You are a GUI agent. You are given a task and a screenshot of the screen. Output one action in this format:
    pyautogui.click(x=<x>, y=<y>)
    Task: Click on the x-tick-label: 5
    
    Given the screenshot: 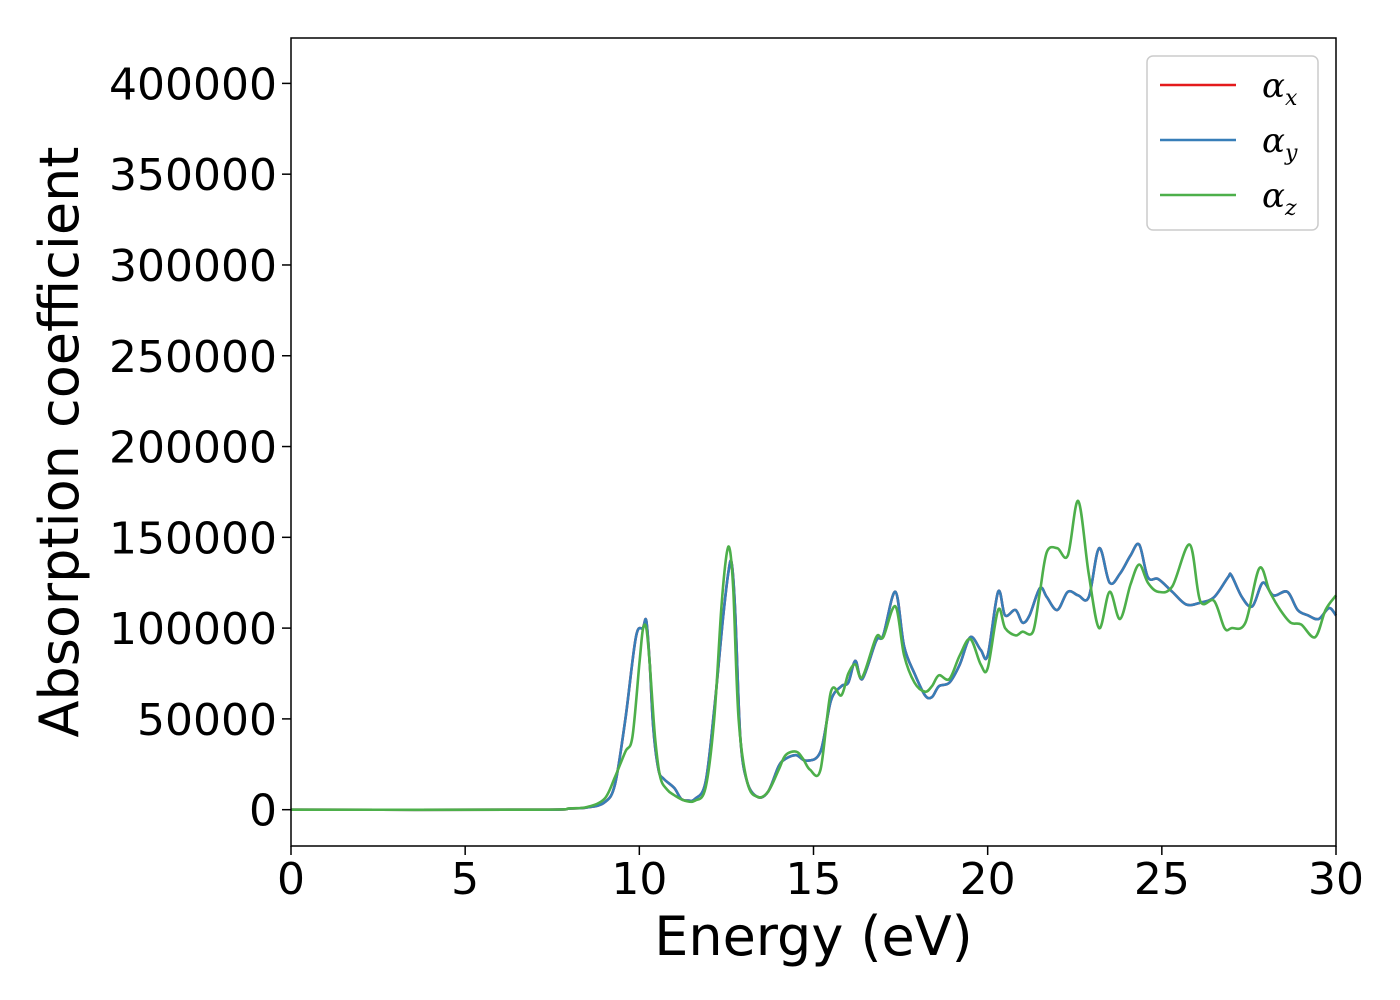 What is the action you would take?
    pyautogui.click(x=465, y=879)
    